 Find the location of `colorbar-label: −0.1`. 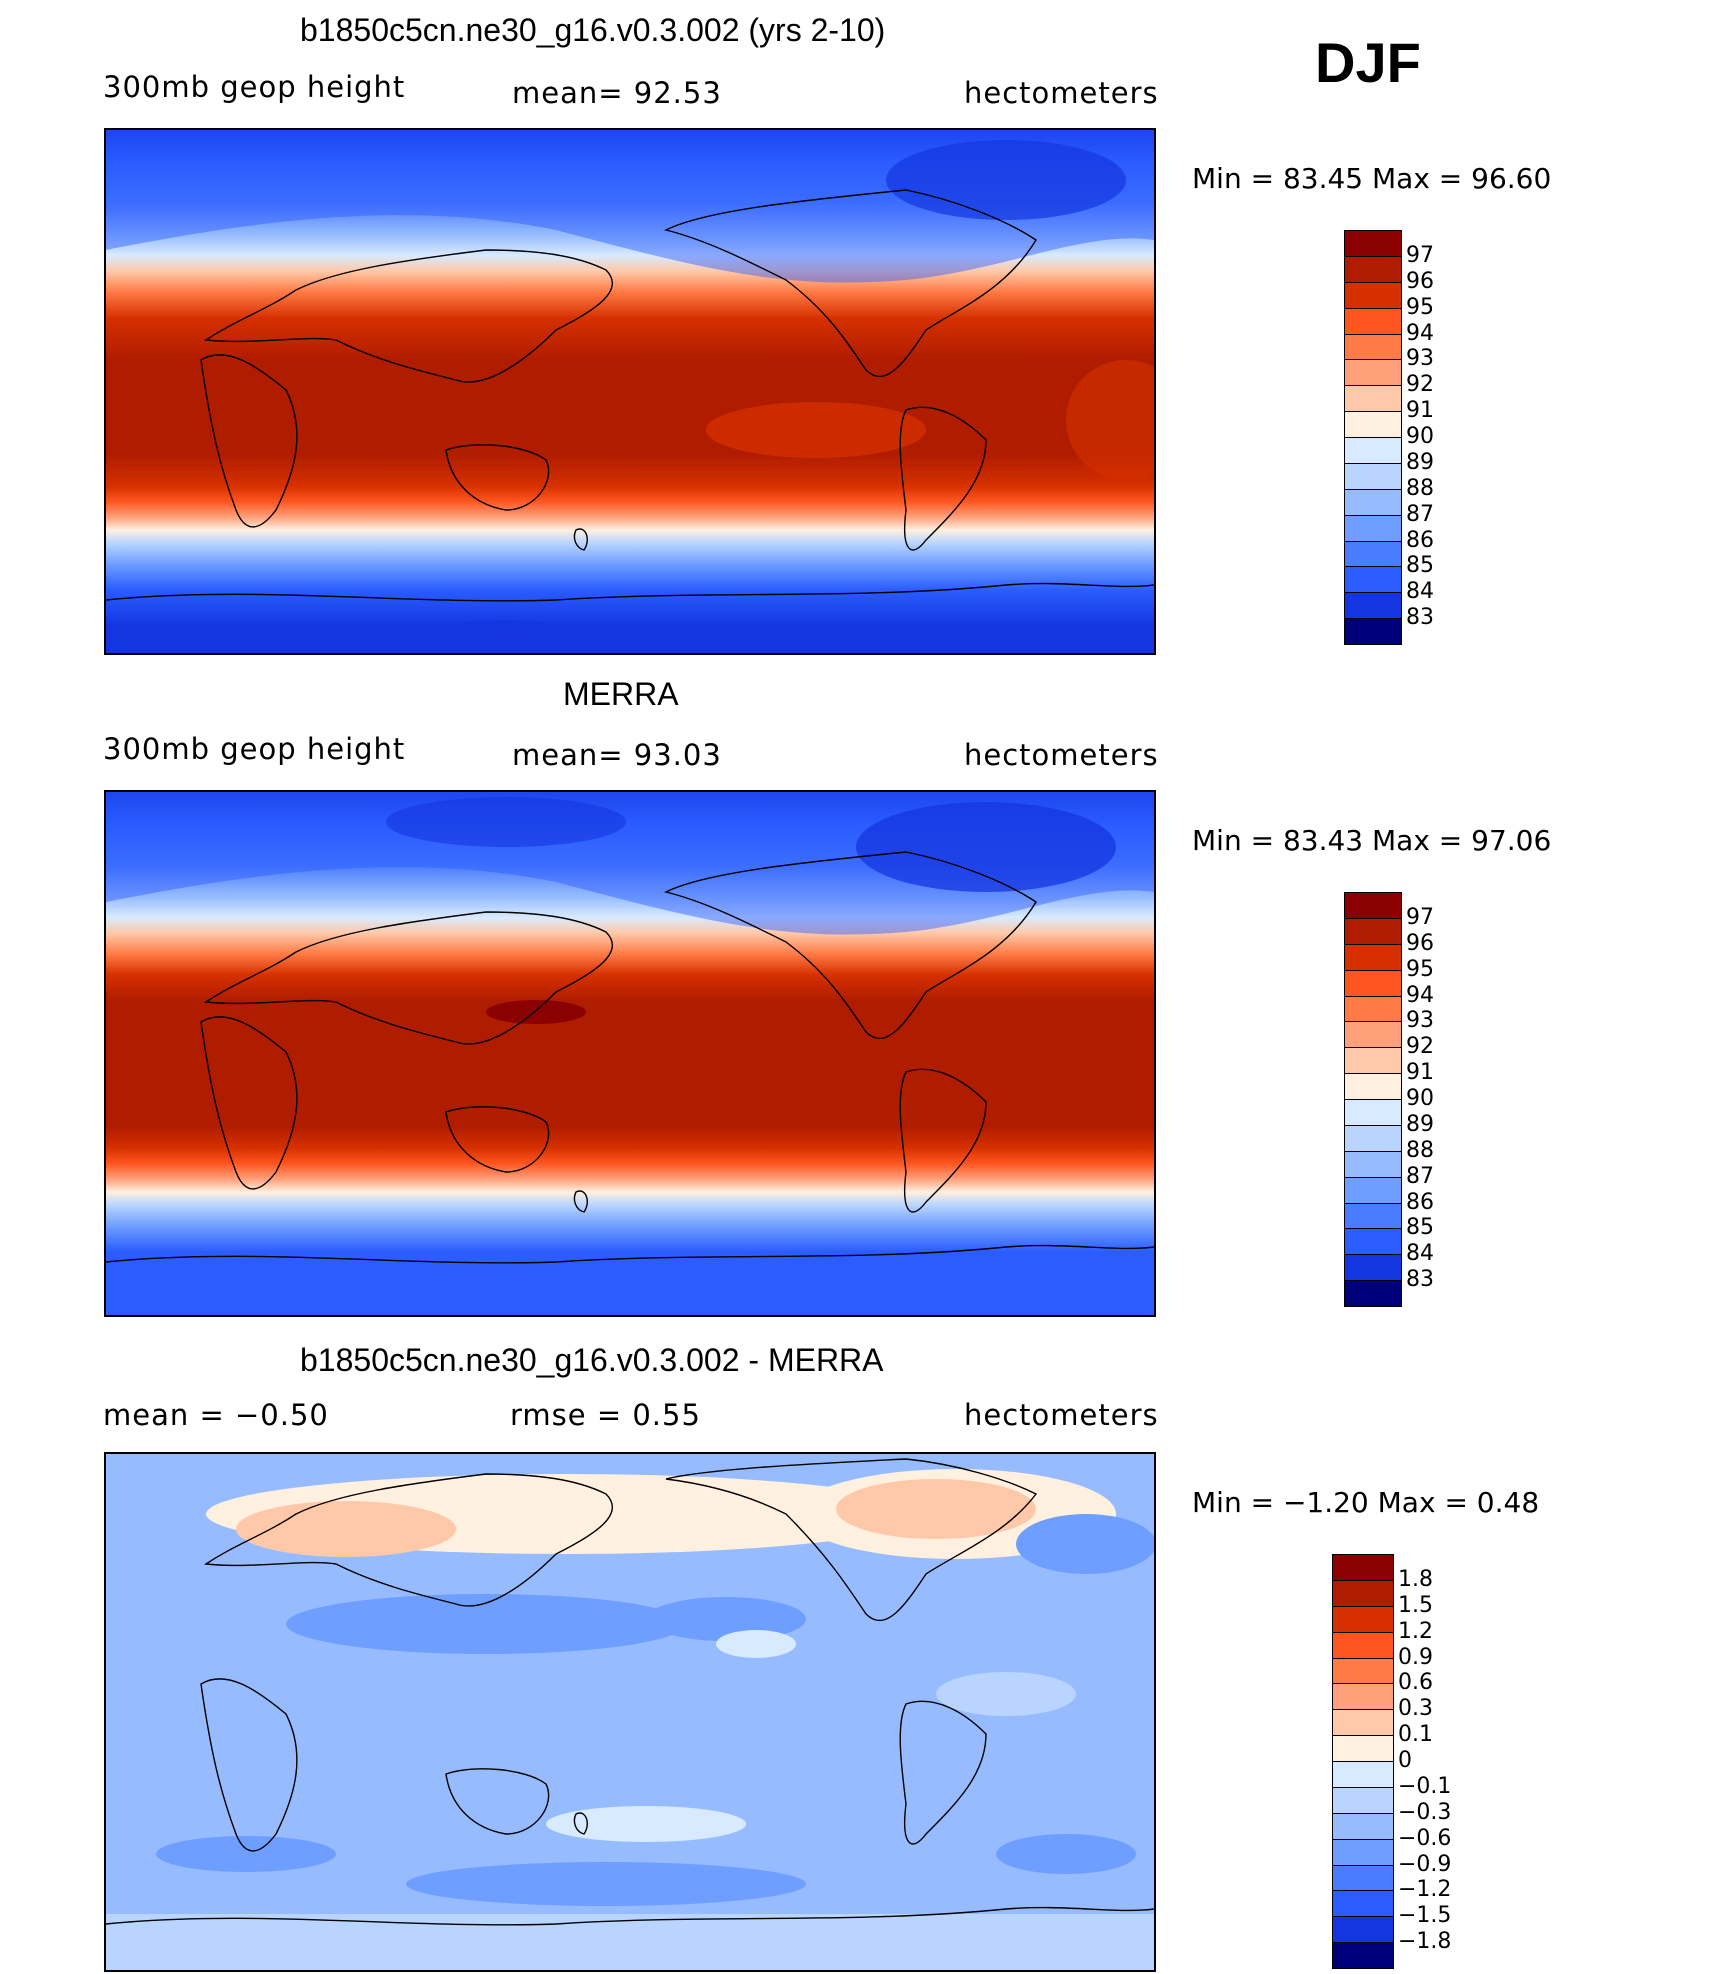

colorbar-label: −0.1 is located at coordinates (1425, 1786).